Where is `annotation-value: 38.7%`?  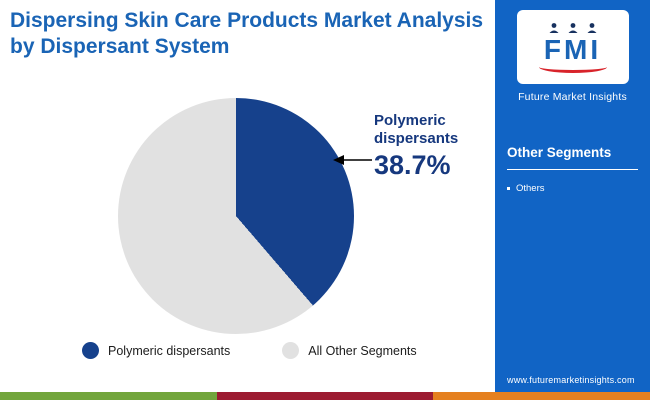
annotation-value: 38.7% is located at coordinates (412, 165).